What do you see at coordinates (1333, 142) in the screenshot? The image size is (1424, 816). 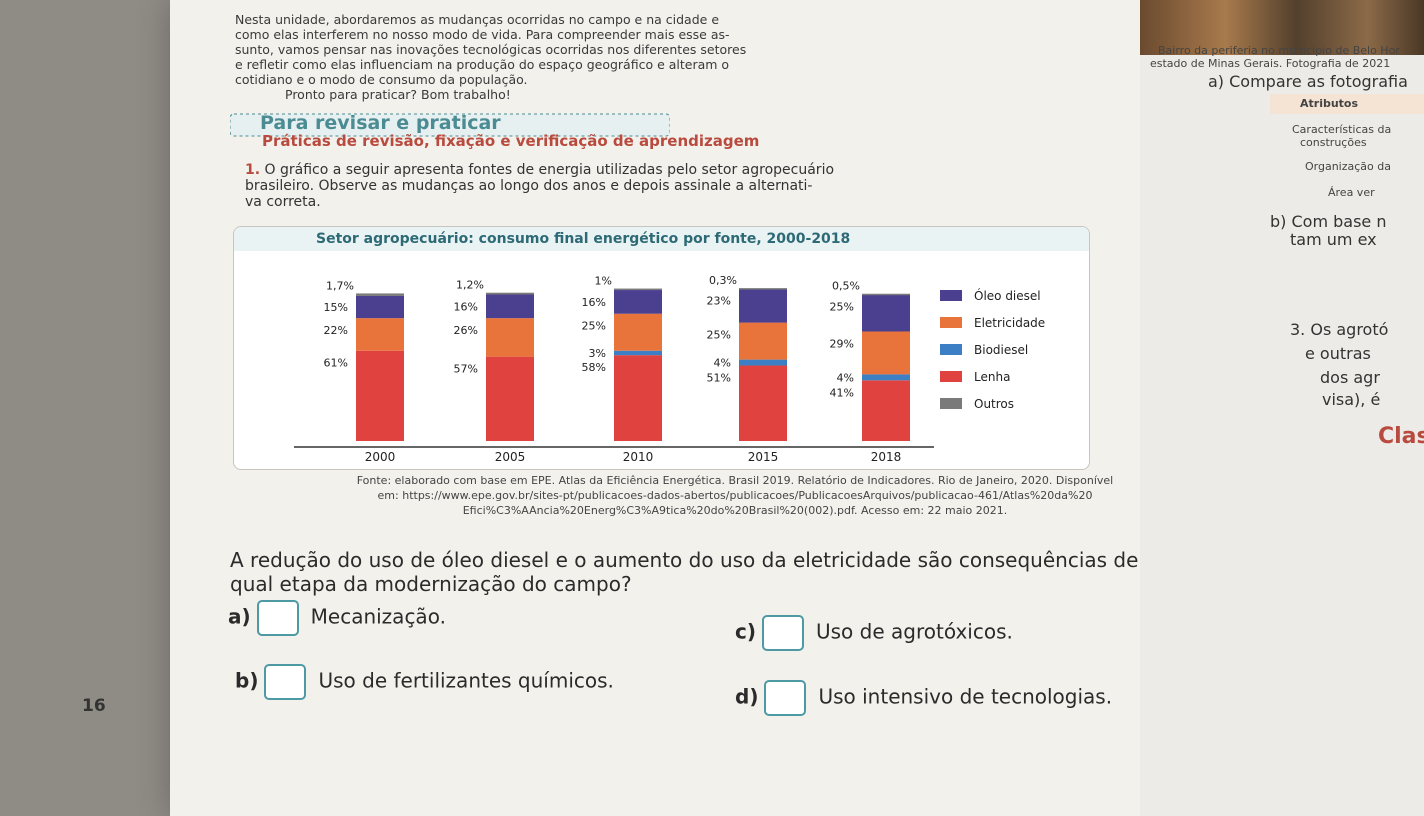 I see `table-cell: construções` at bounding box center [1333, 142].